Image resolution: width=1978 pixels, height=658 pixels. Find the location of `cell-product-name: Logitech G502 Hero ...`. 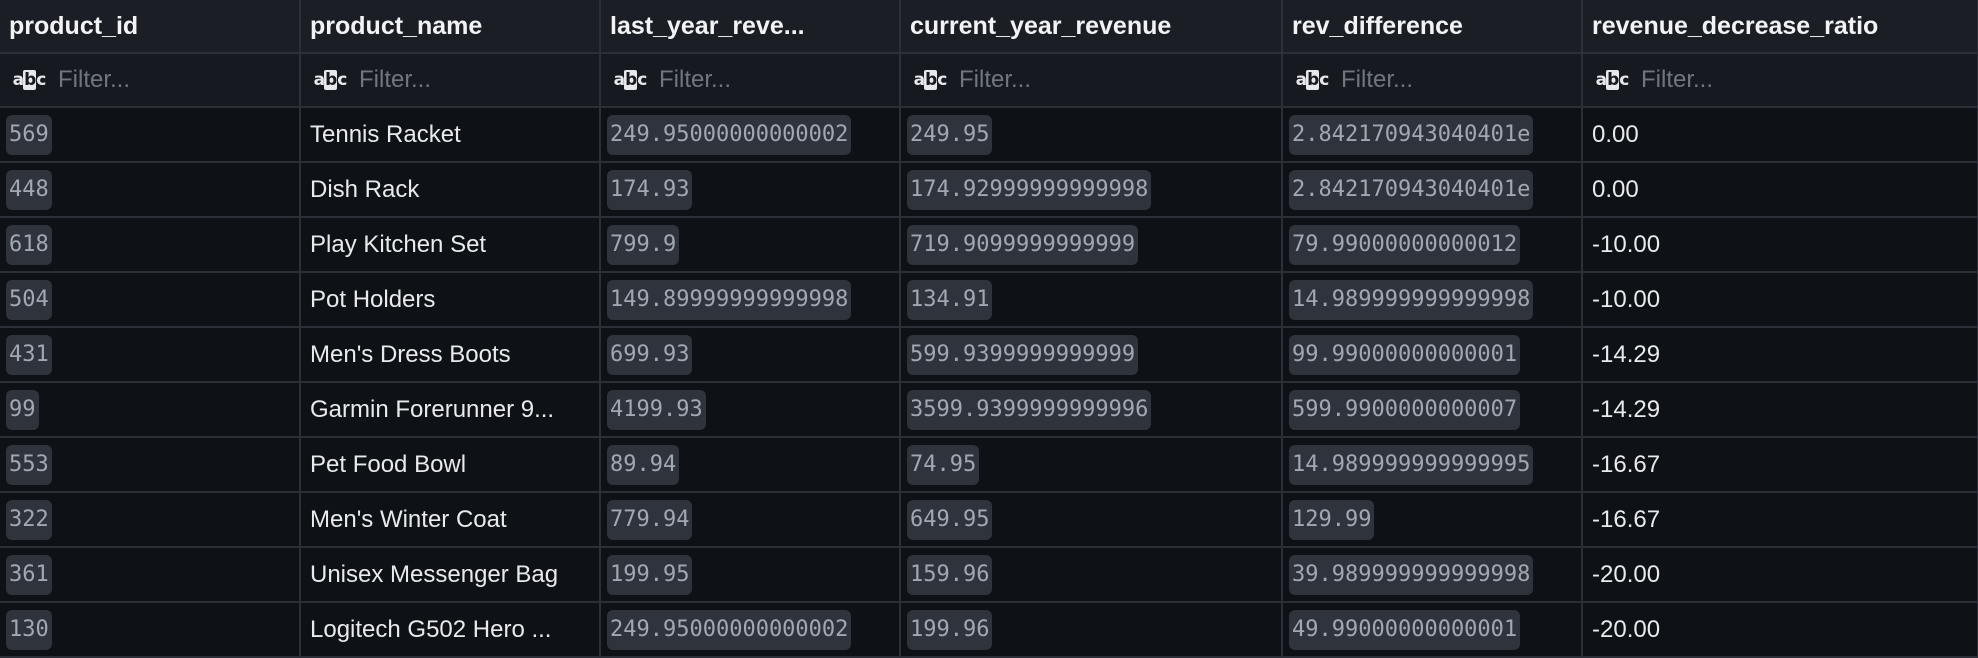

cell-product-name: Logitech G502 Hero ... is located at coordinates (450, 630).